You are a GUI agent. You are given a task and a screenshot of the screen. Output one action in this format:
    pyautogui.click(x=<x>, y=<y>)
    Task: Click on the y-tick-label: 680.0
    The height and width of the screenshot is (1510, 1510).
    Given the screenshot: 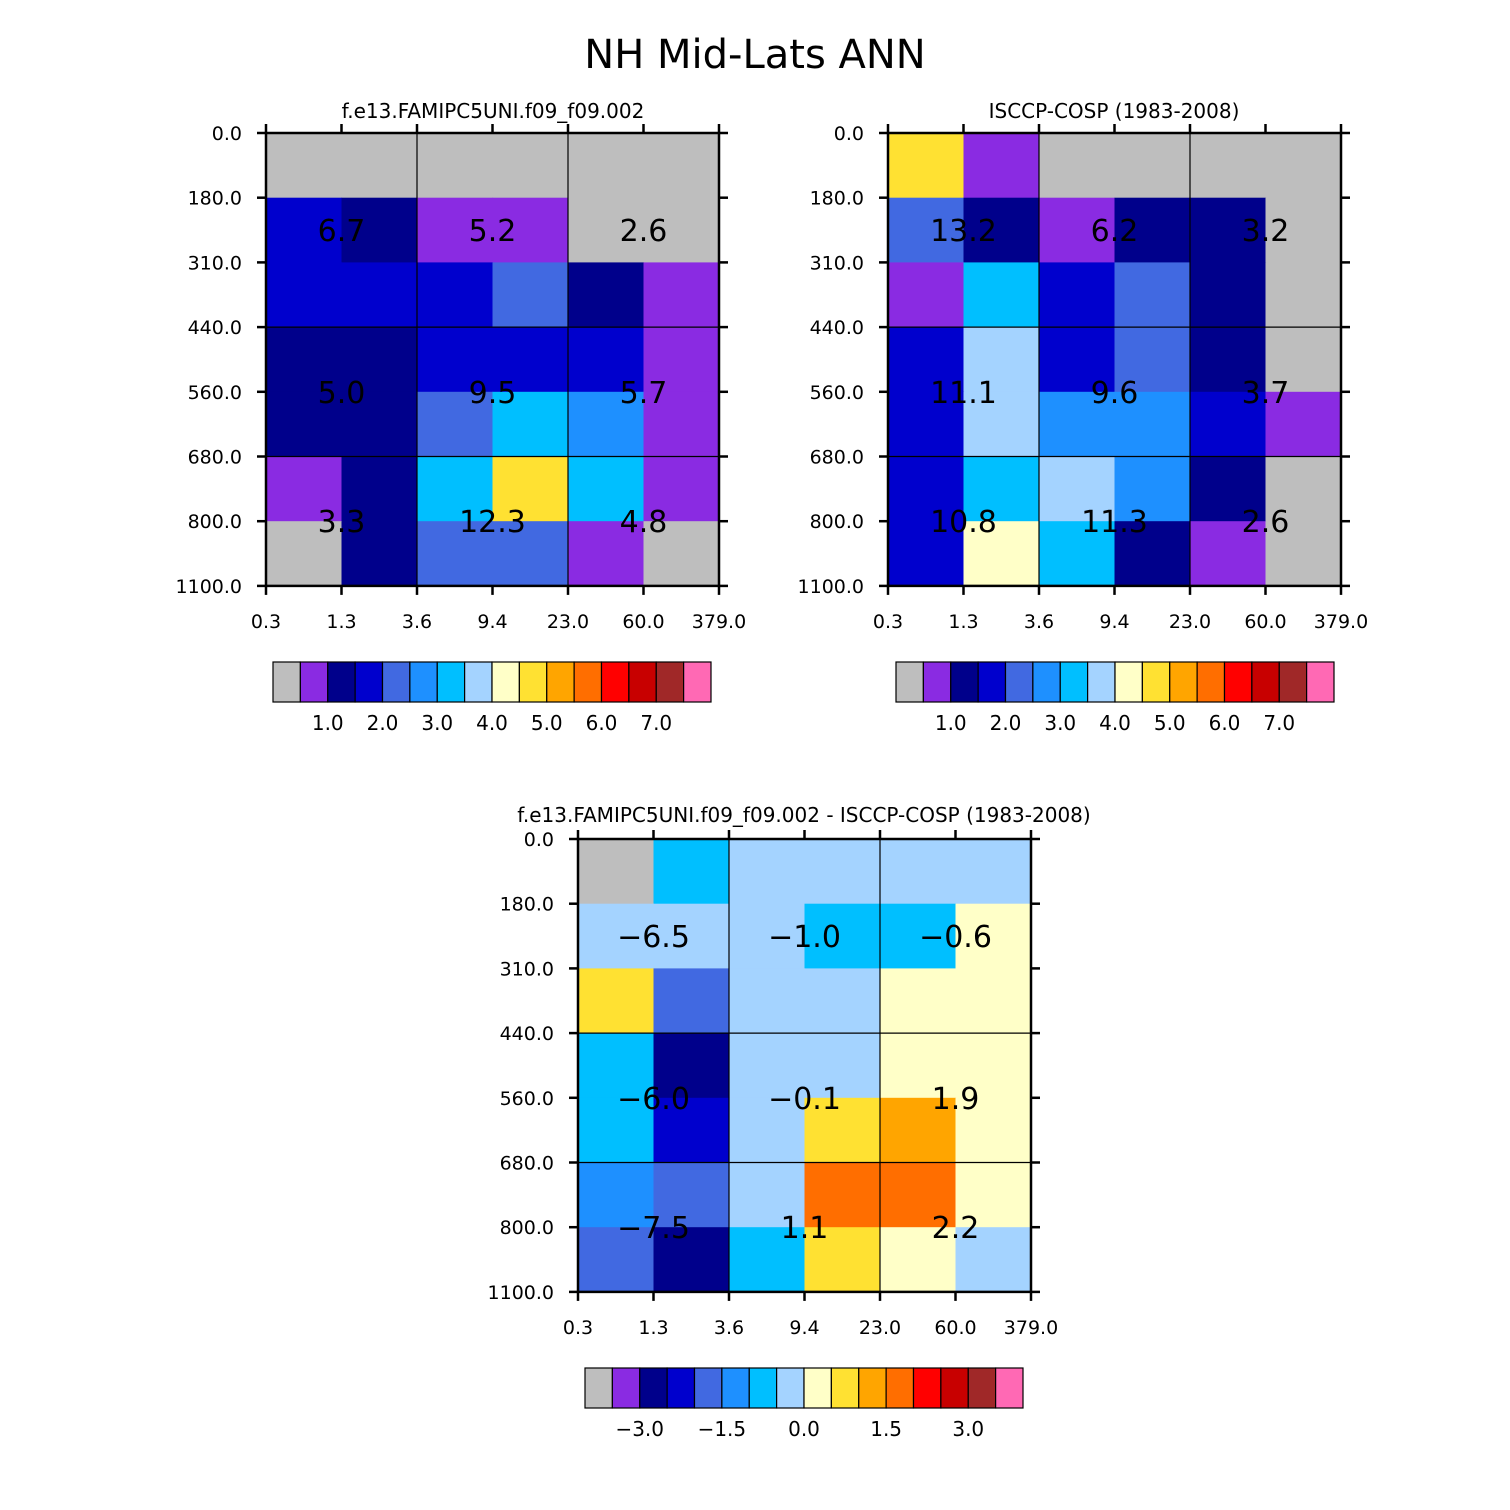 What is the action you would take?
    pyautogui.click(x=215, y=458)
    